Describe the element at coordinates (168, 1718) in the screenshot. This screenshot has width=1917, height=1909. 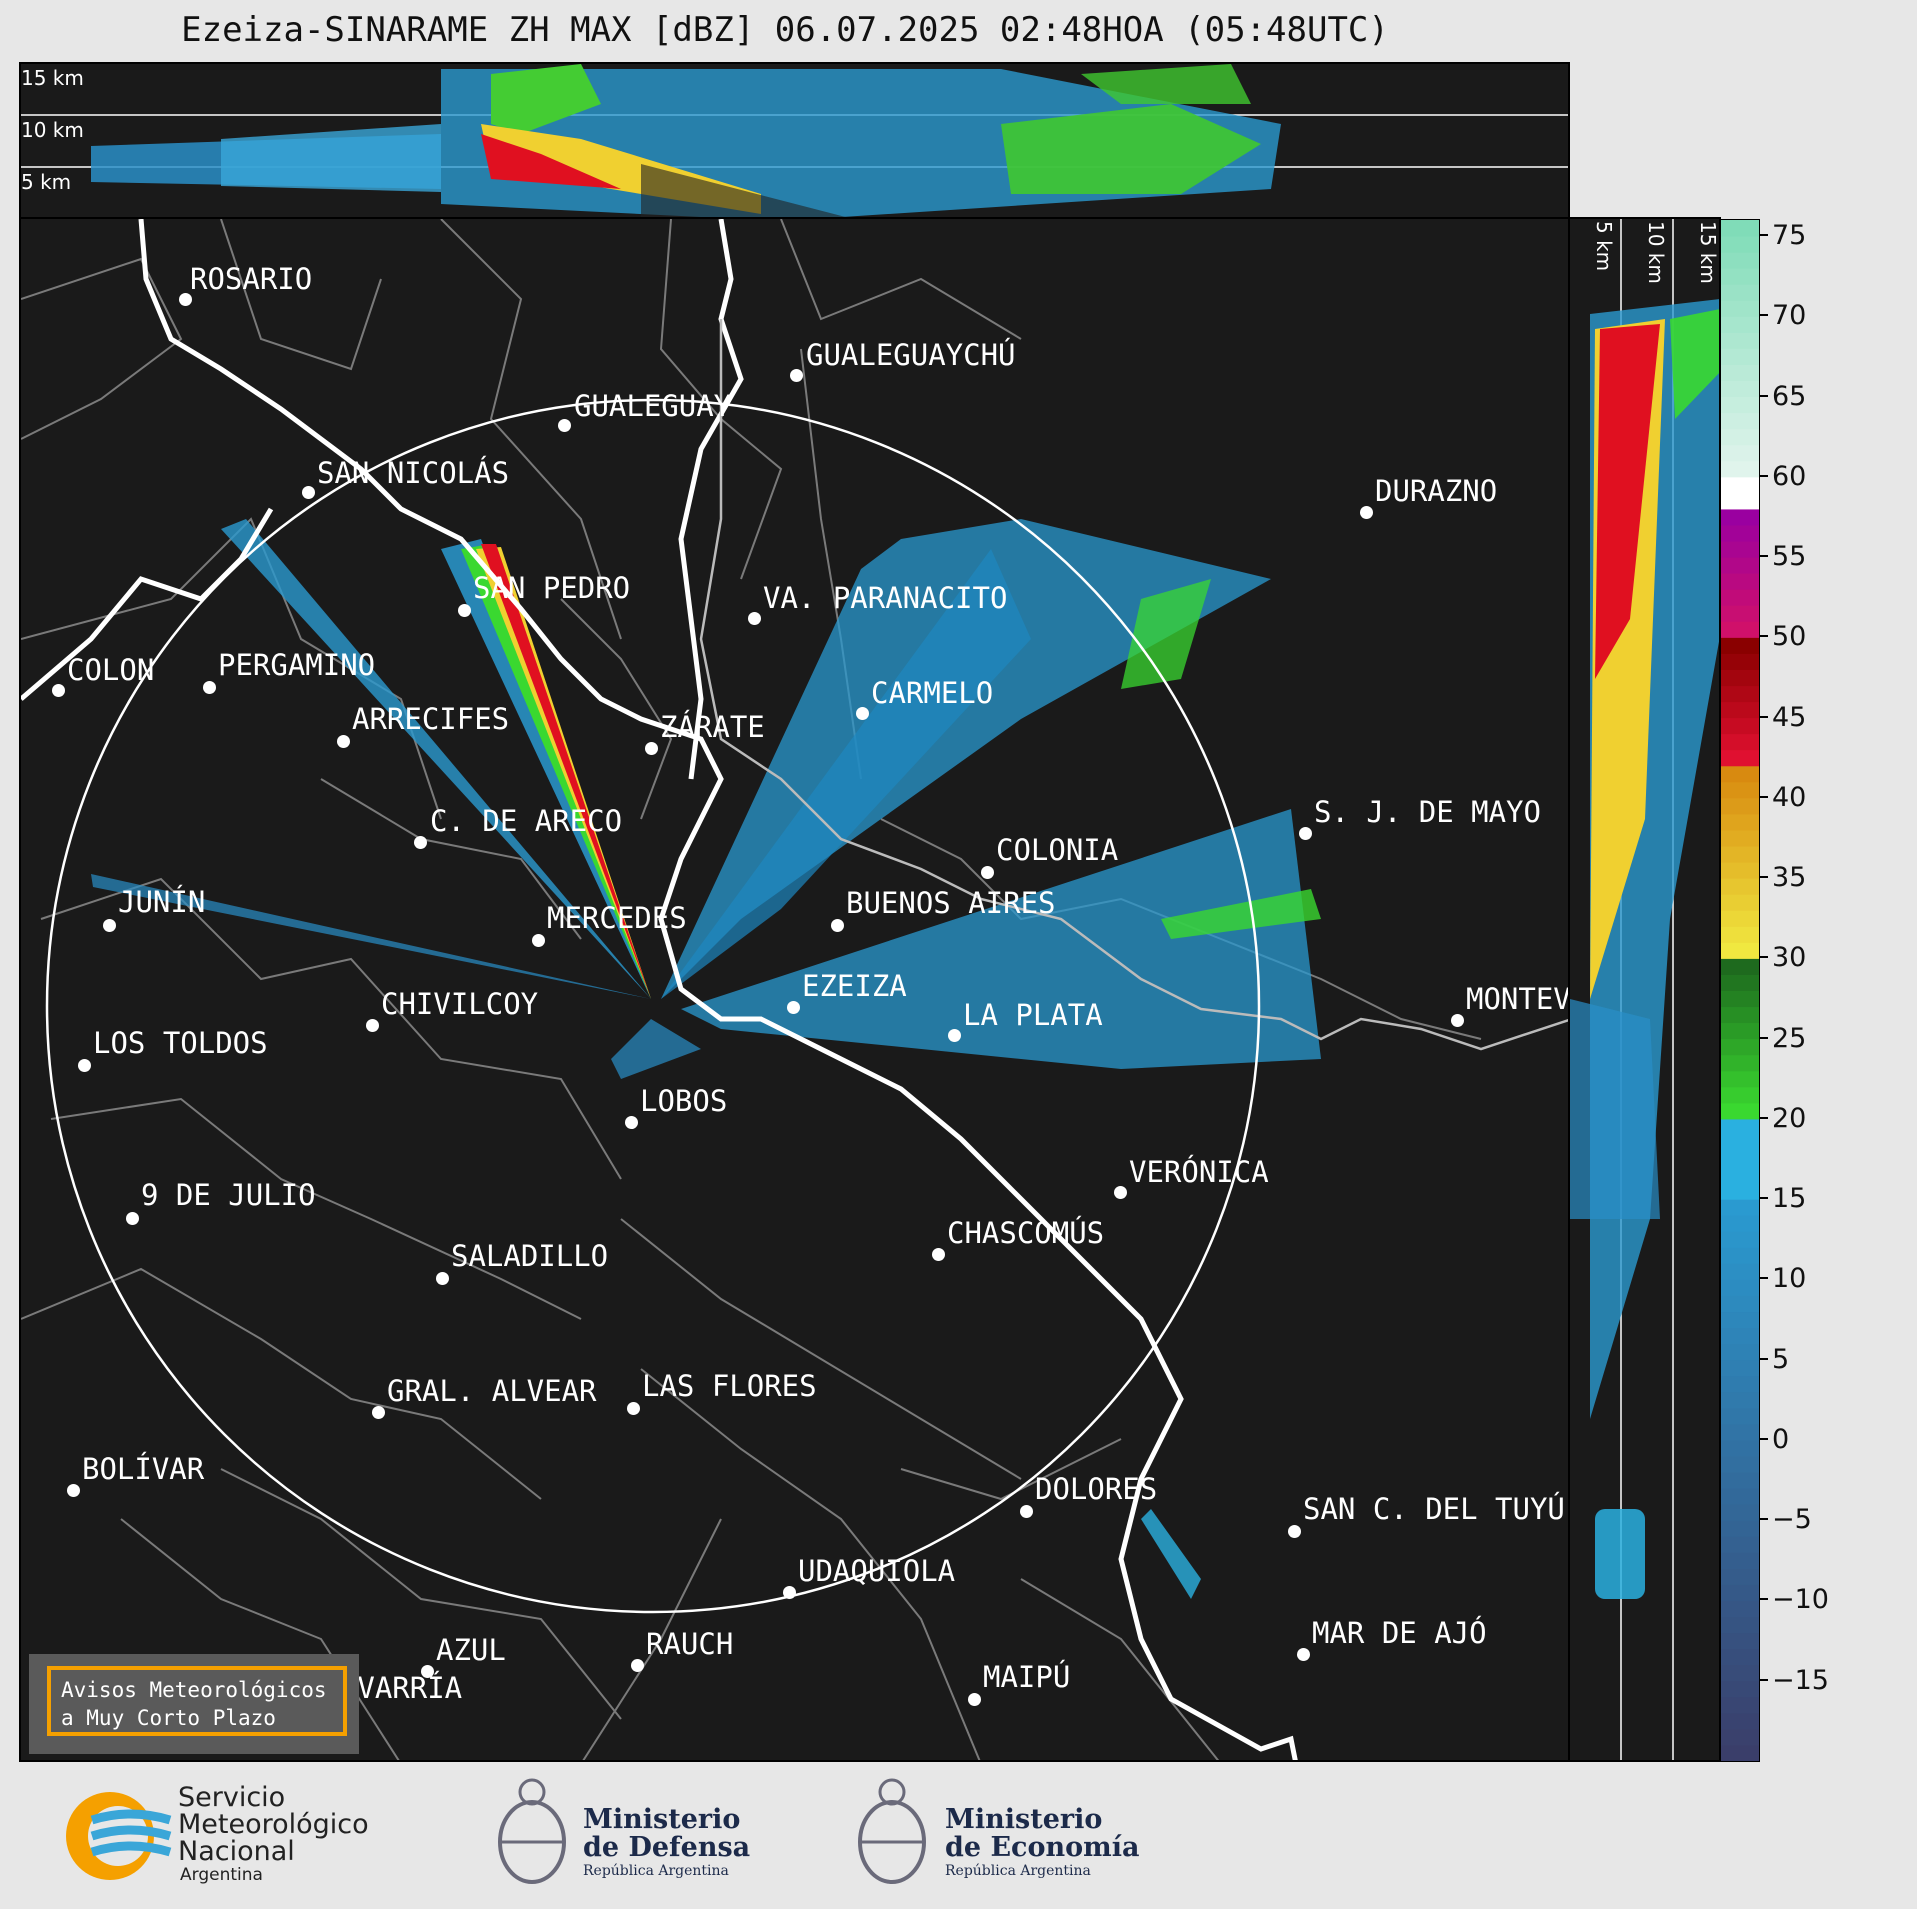
I see `avisos-line2: a Muy Corto Plazo` at that location.